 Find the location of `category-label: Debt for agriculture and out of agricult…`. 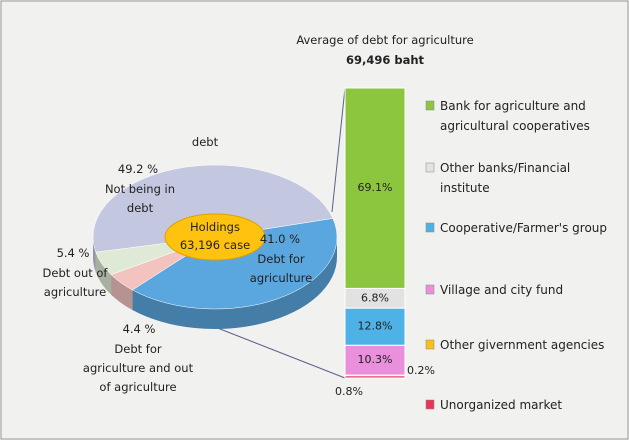

category-label: Debt for agriculture and out of agricult… is located at coordinates (138, 368).